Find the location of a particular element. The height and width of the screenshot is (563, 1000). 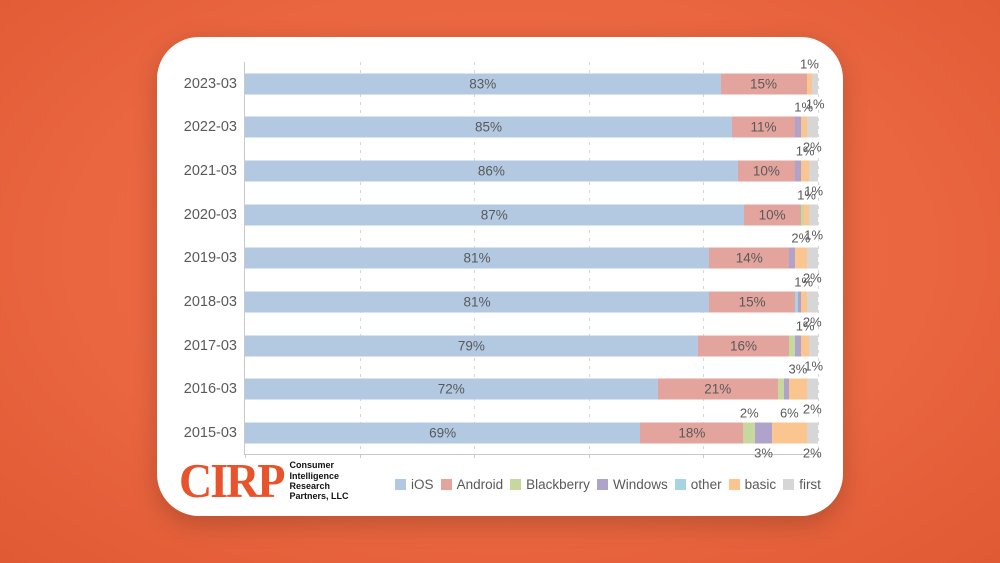

legend-label: basic is located at coordinates (760, 484).